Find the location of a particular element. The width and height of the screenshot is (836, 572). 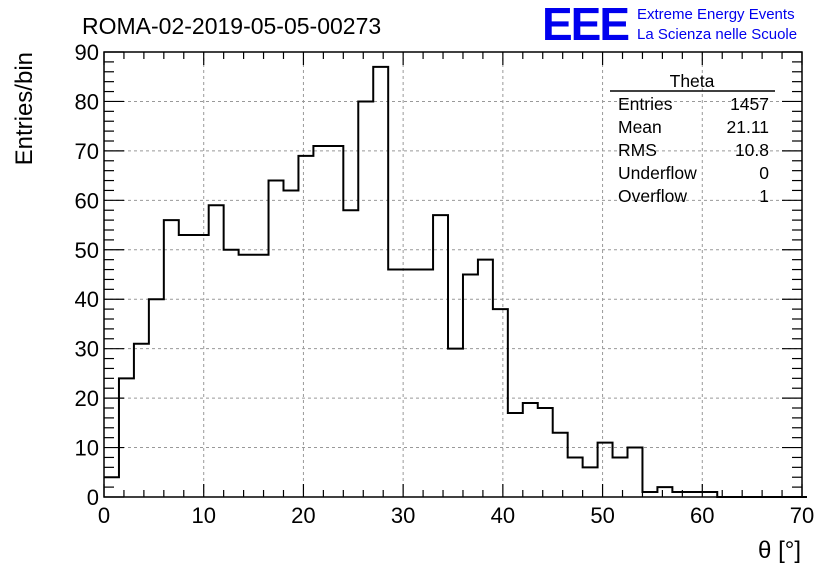

y-tick-label: 50 is located at coordinates (87, 250).